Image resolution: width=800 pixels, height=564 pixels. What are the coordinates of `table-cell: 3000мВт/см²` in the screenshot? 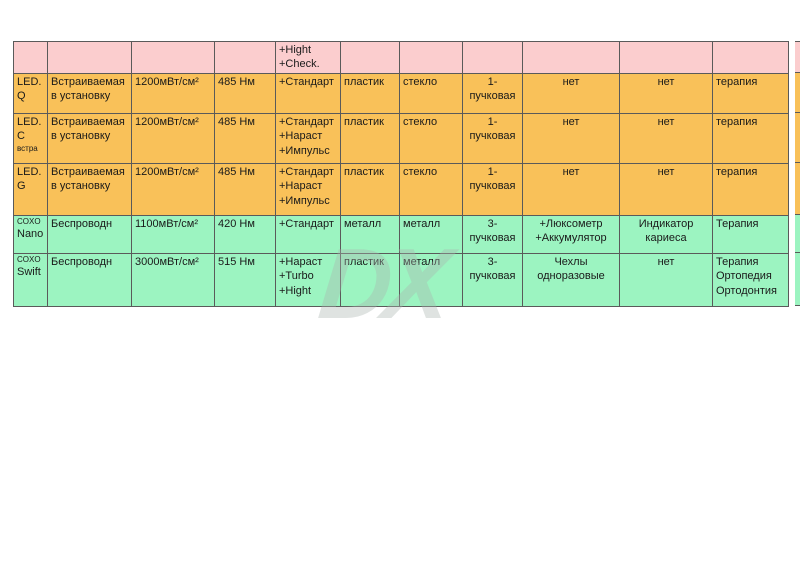 It's located at (173, 280).